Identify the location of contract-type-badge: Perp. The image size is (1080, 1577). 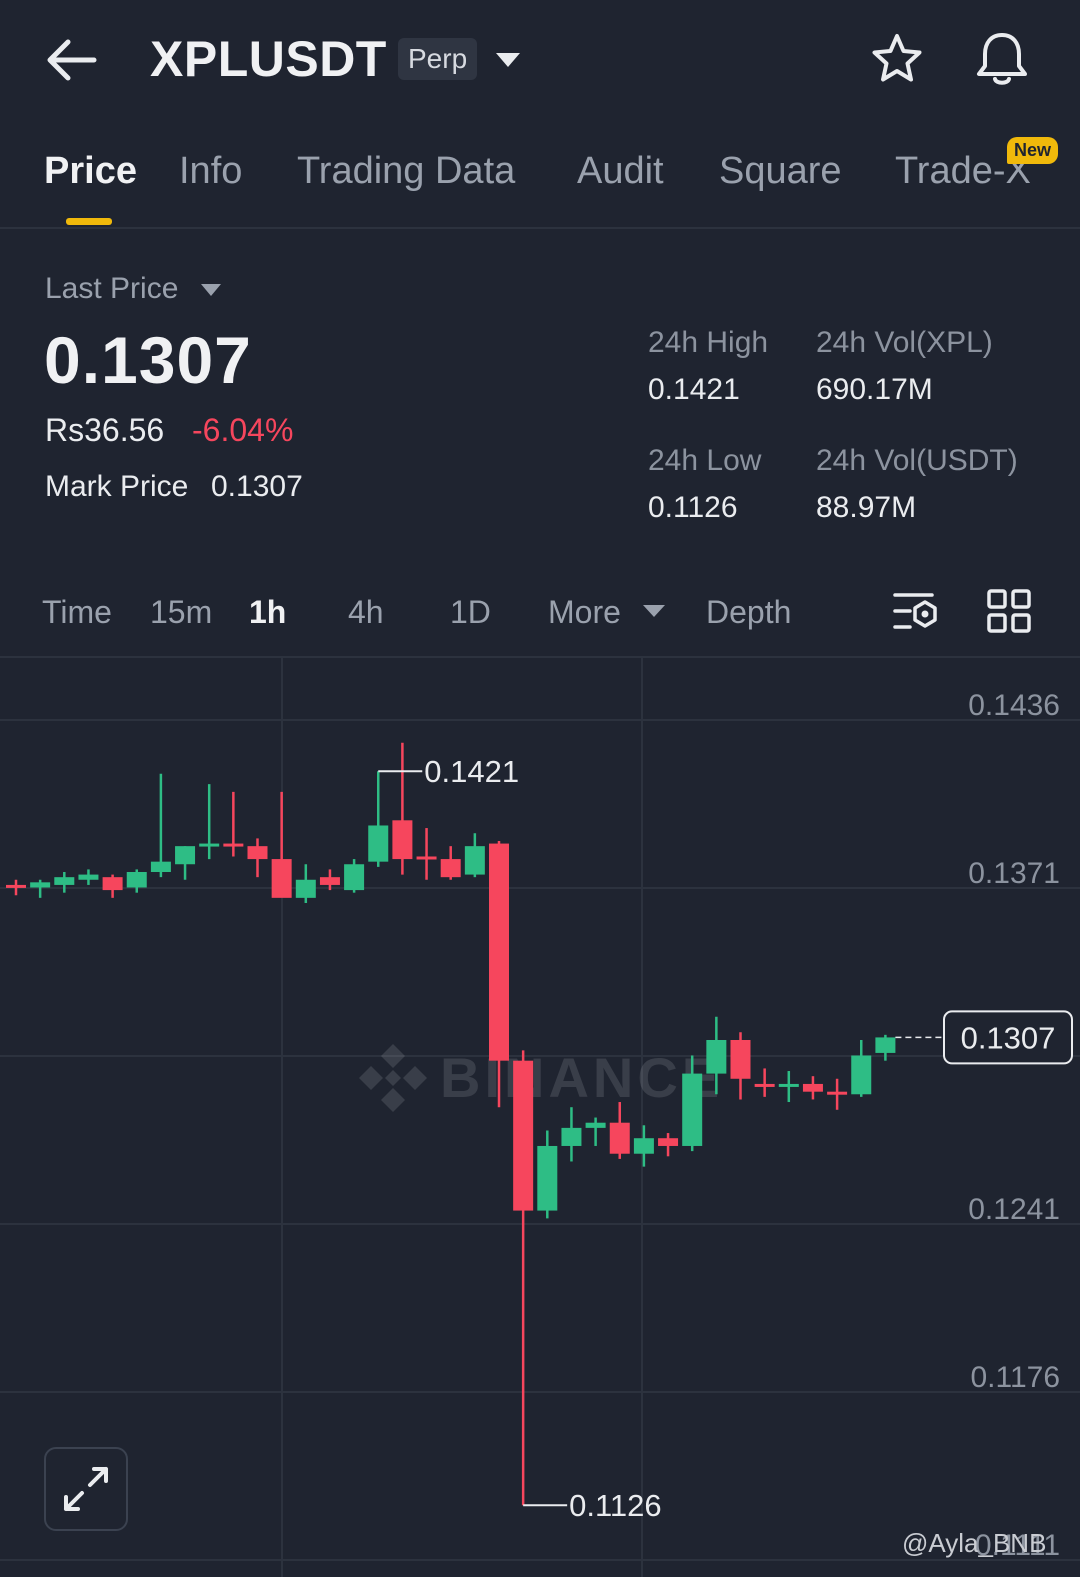
(438, 59).